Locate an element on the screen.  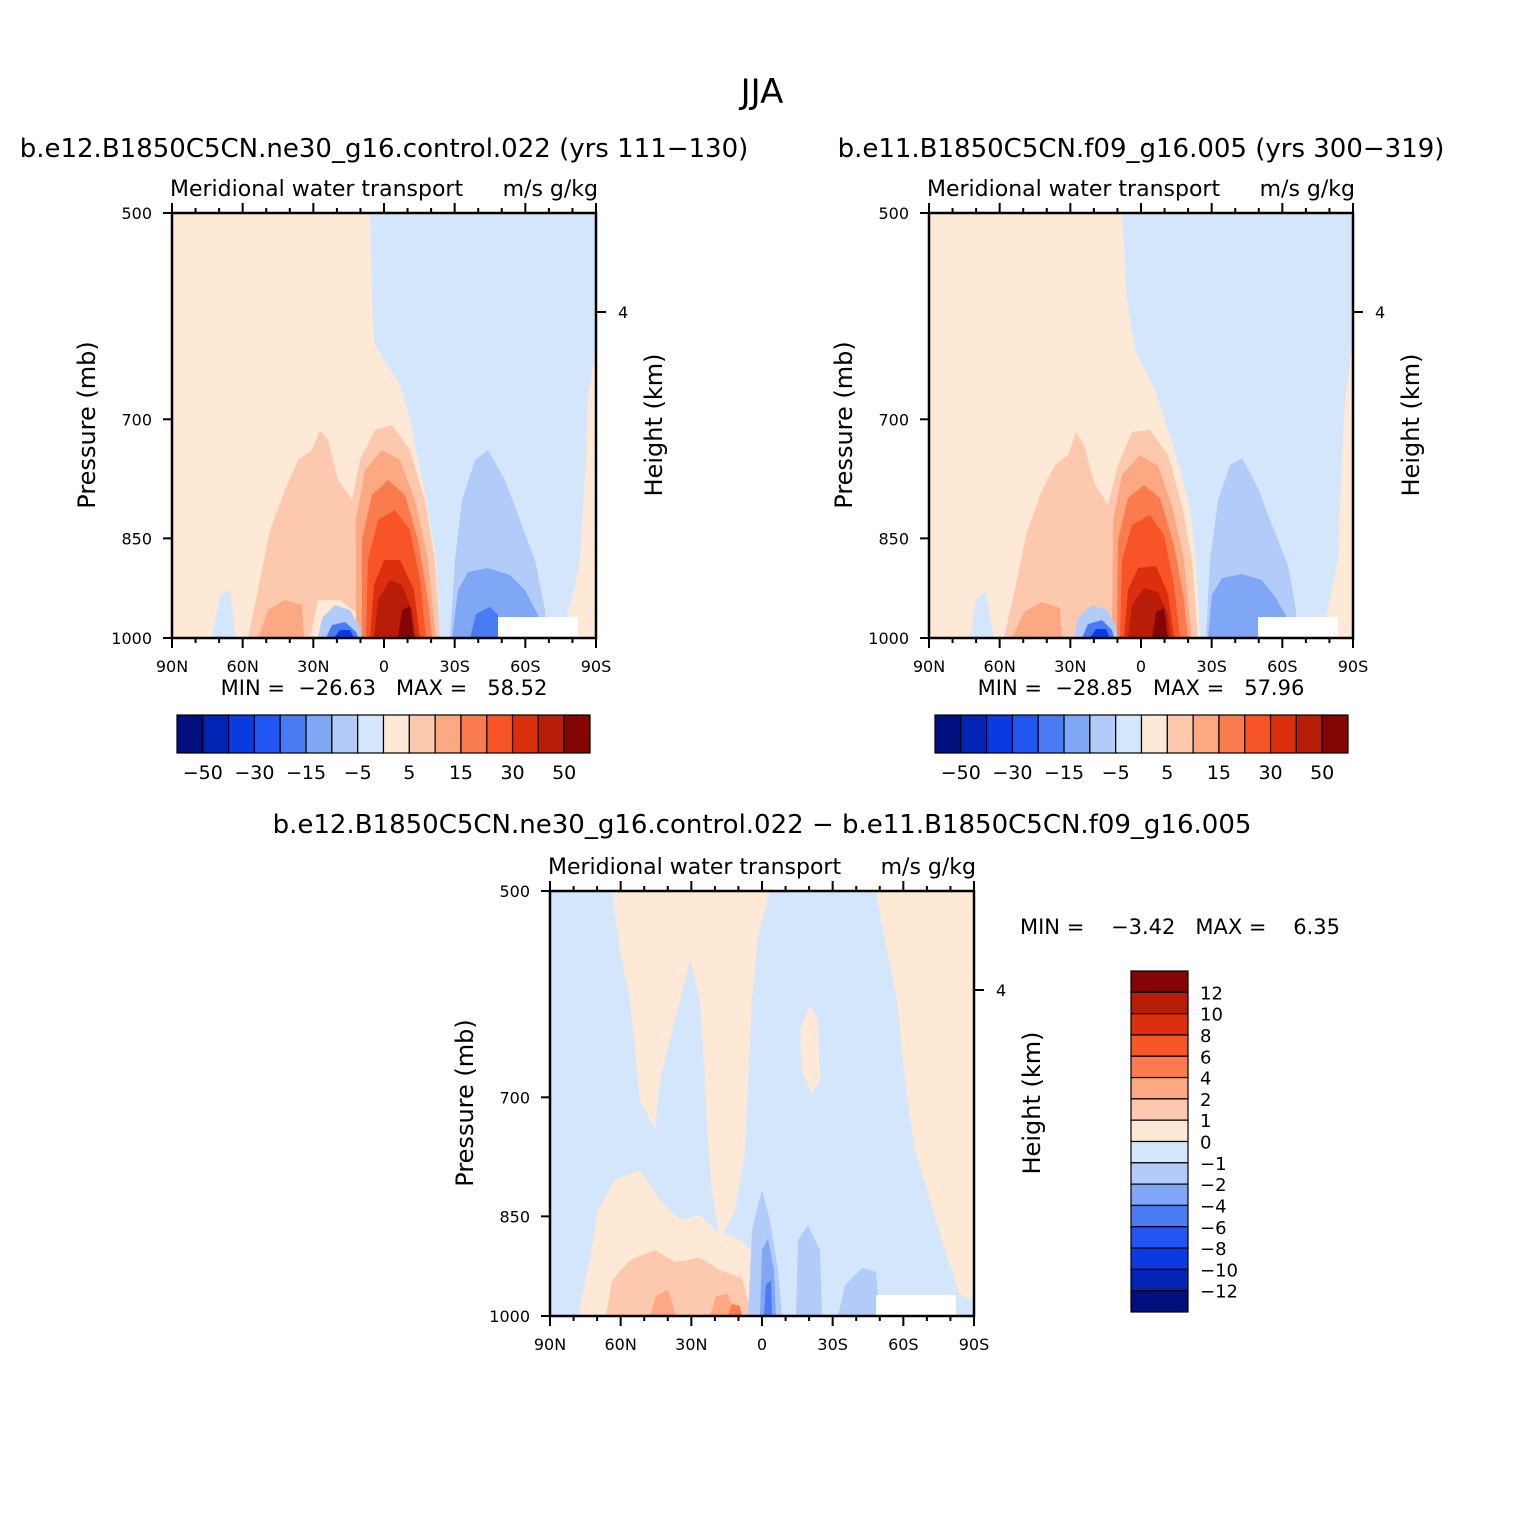
colorbar-label: 12 is located at coordinates (1211, 993).